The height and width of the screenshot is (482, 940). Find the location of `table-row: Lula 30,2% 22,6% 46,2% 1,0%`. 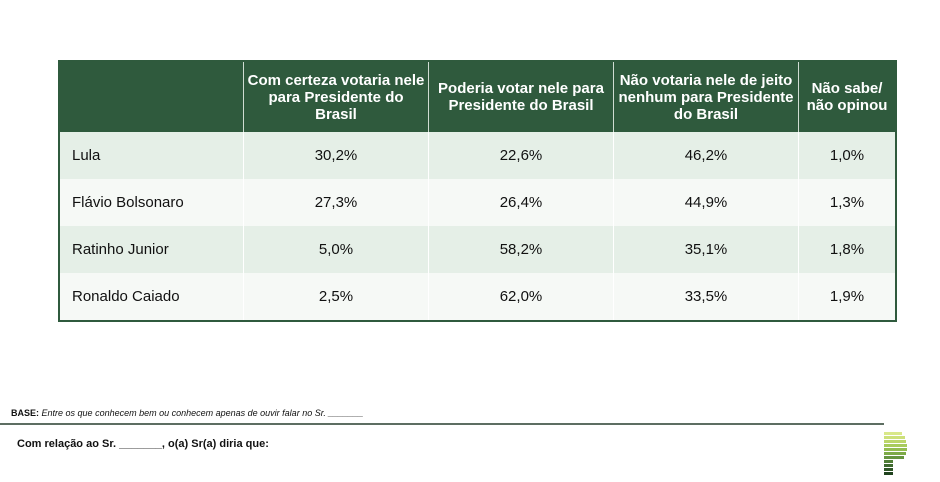

table-row: Lula 30,2% 22,6% 46,2% 1,0% is located at coordinates (477, 155).